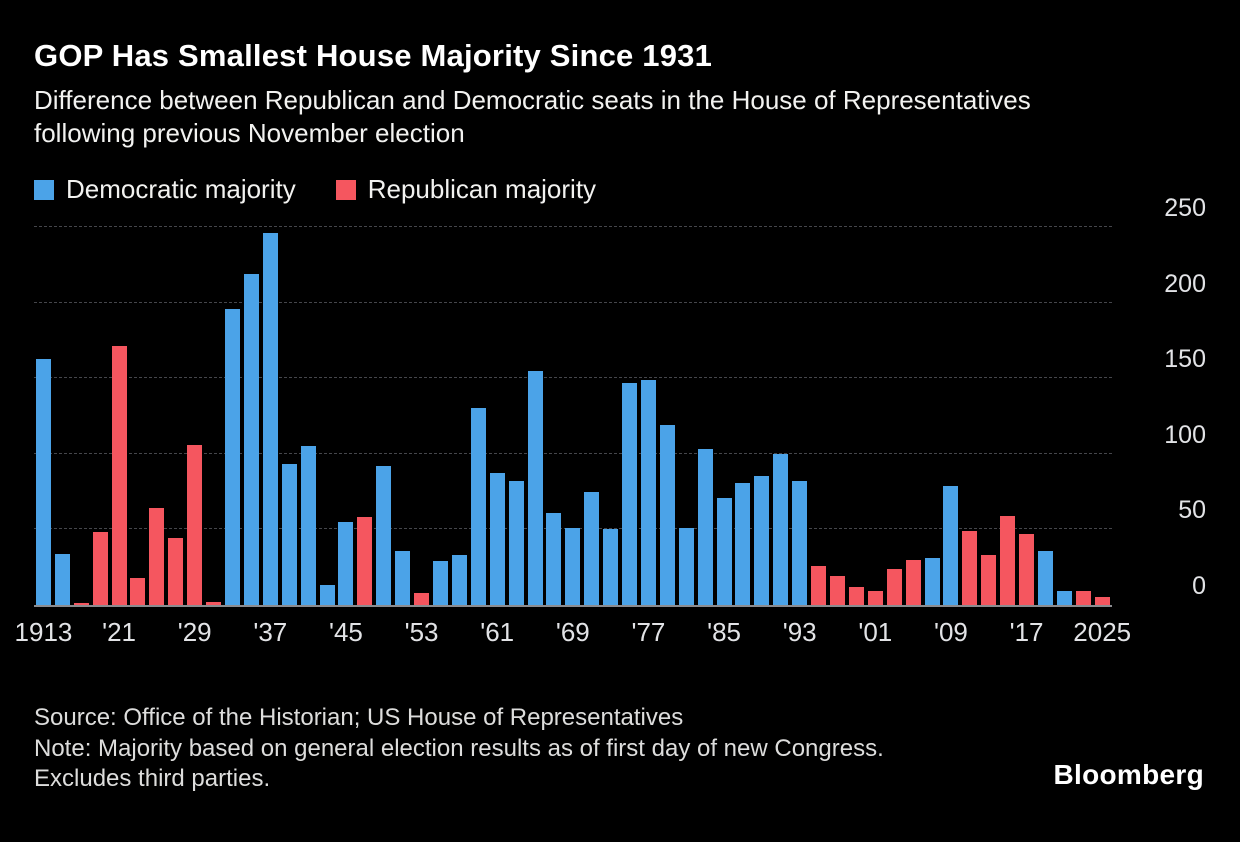  What do you see at coordinates (62, 417) in the screenshot?
I see `bar-slot-1915` at bounding box center [62, 417].